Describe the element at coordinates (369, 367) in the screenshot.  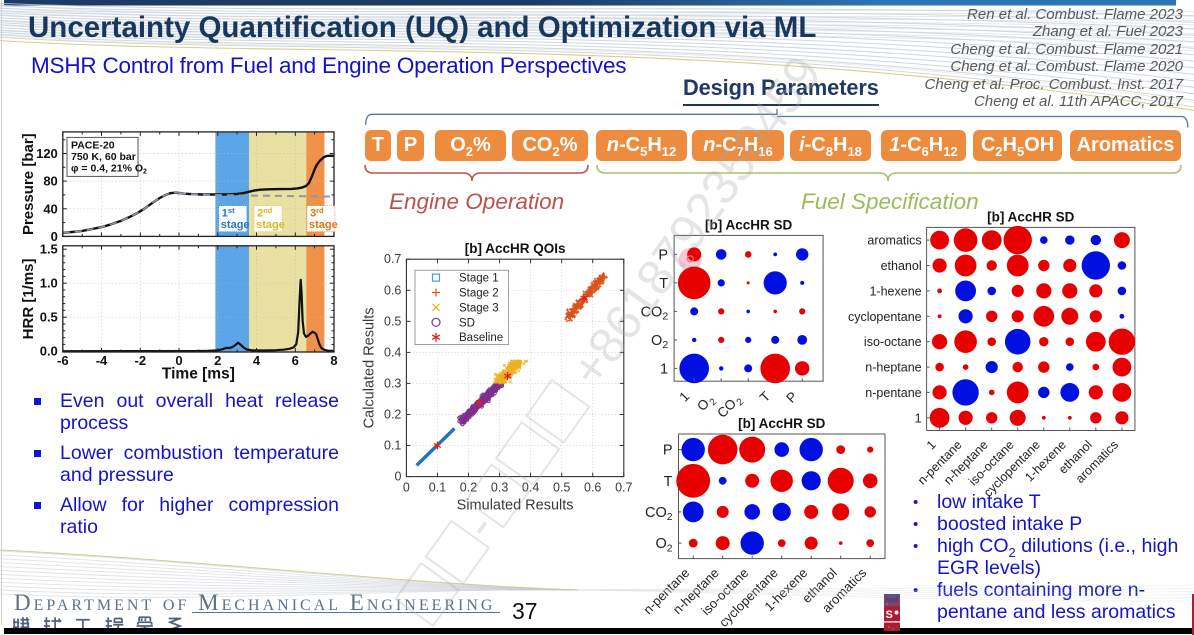
I see `svg-text: Calculated Results` at that location.